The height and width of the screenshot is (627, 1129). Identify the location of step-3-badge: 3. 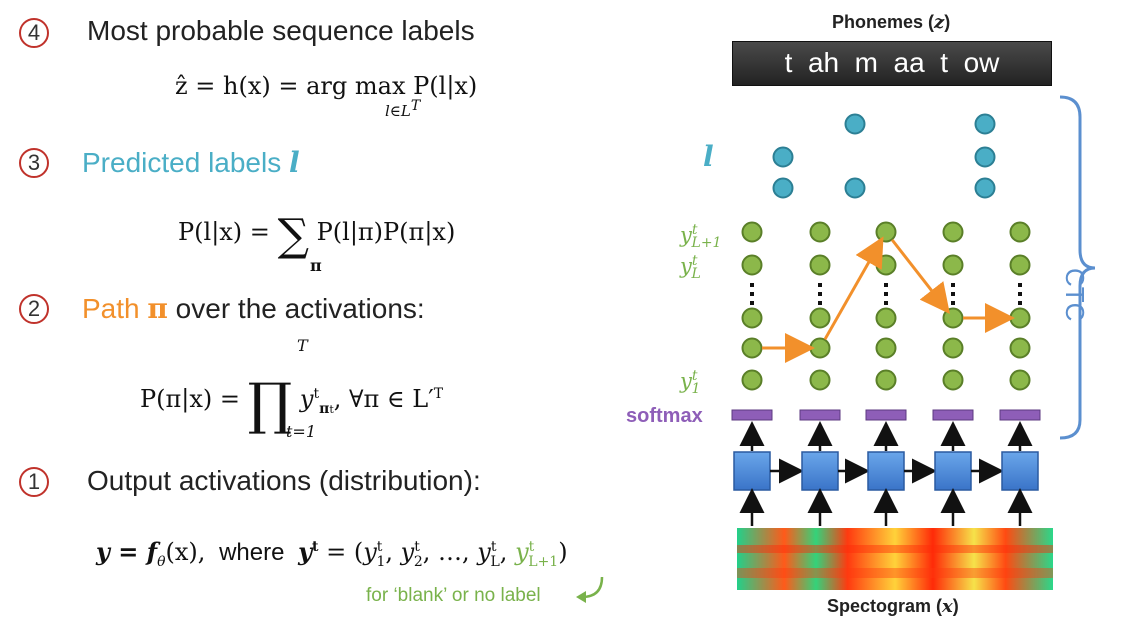
(34, 163).